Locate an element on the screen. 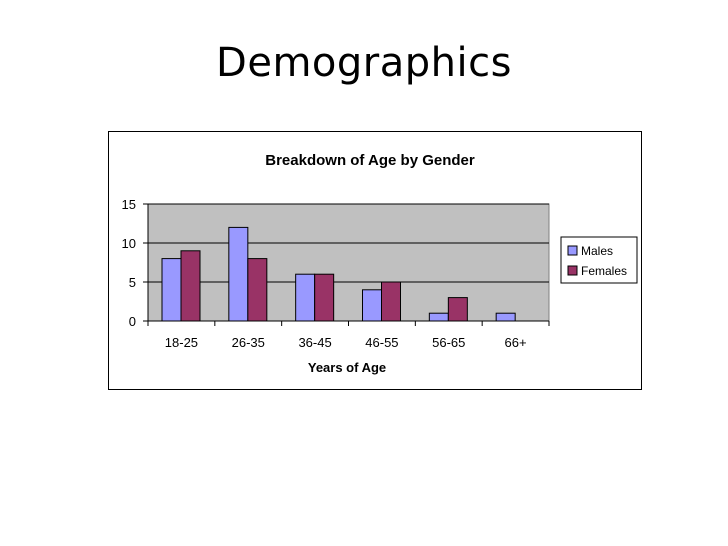 The width and height of the screenshot is (728, 546). chart-title: Breakdown of Age by Gender is located at coordinates (370, 160).